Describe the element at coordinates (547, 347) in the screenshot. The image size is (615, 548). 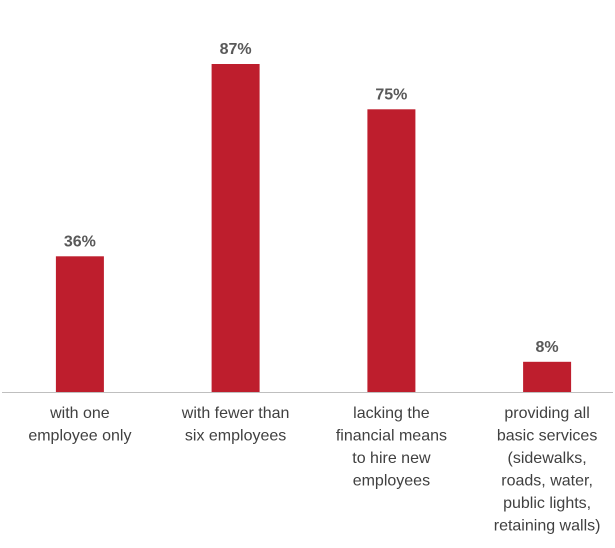
I see `value-label-4: 8%` at that location.